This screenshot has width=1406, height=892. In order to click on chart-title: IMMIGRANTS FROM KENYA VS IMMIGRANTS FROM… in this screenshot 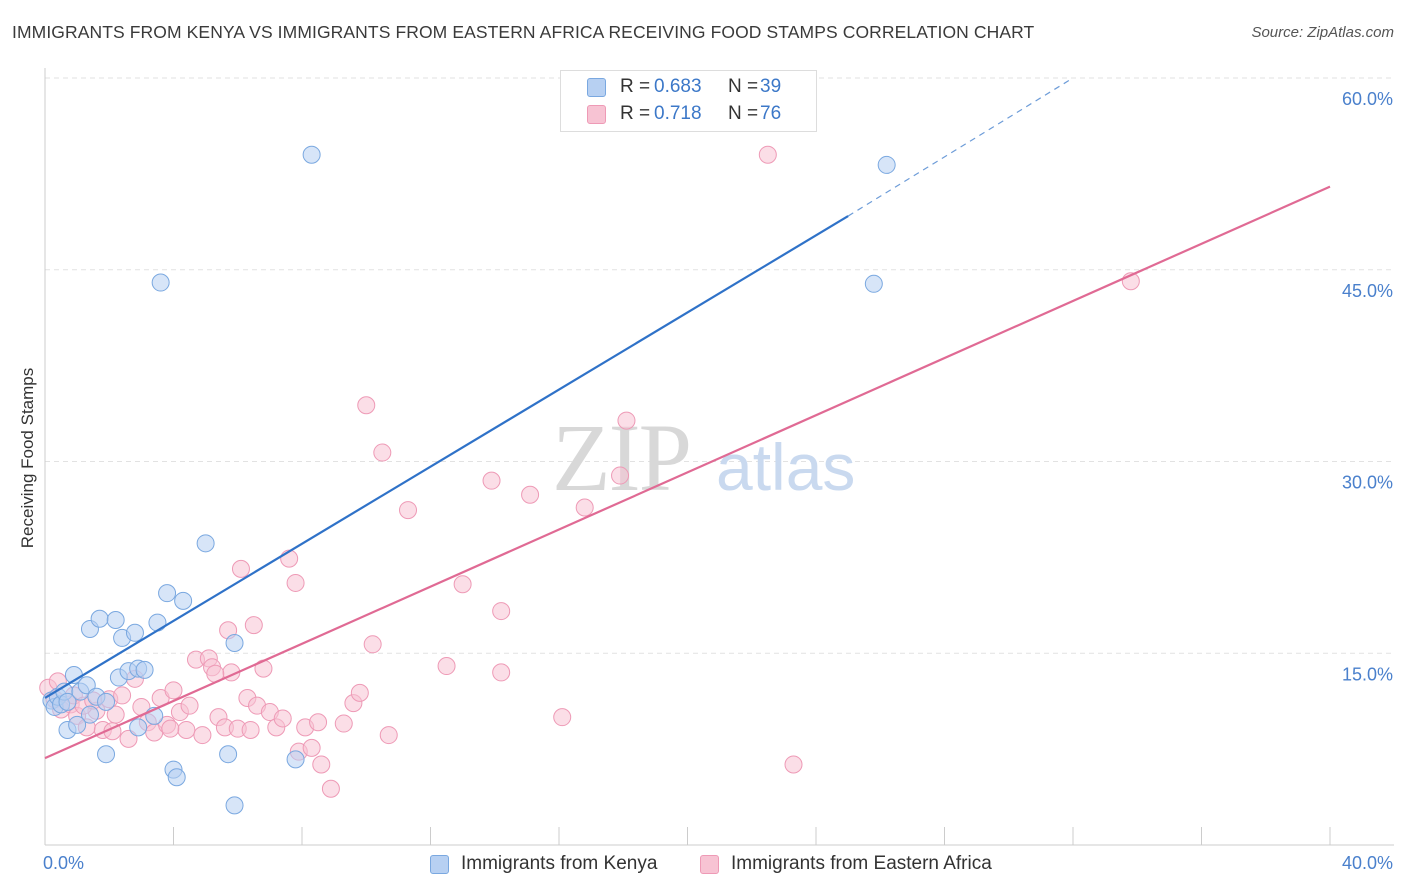, I will do `click(523, 32)`.